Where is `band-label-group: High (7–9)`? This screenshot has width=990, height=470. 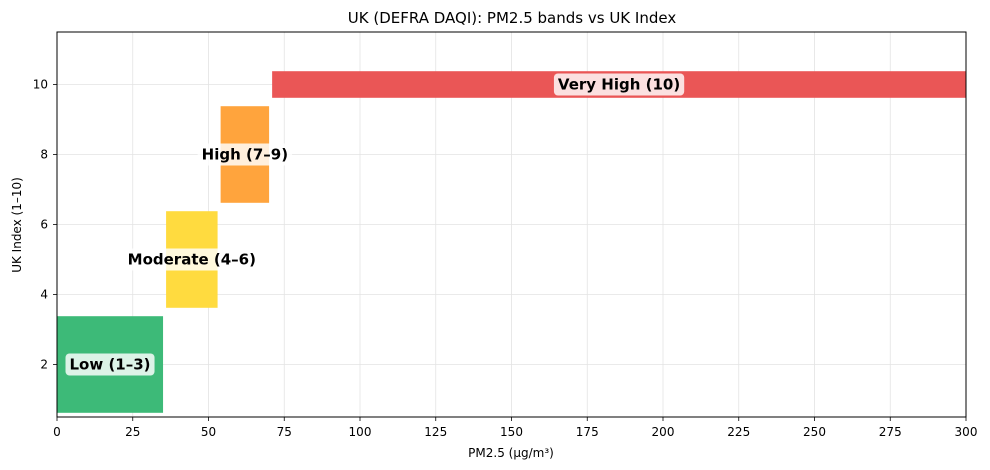 band-label-group: High (7–9) is located at coordinates (245, 154).